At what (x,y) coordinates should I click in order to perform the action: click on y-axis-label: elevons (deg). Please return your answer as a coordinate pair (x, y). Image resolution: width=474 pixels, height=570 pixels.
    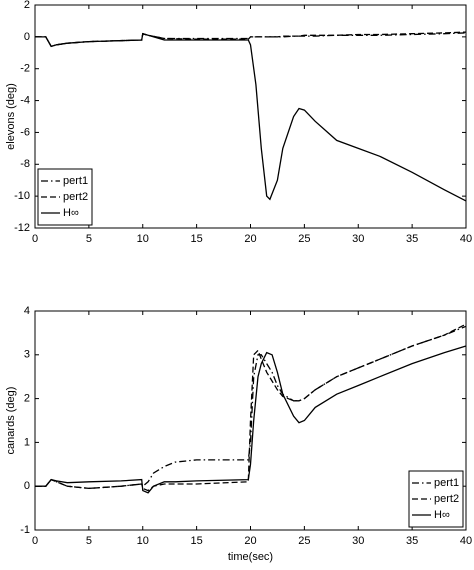
    Looking at the image, I should click on (11, 116).